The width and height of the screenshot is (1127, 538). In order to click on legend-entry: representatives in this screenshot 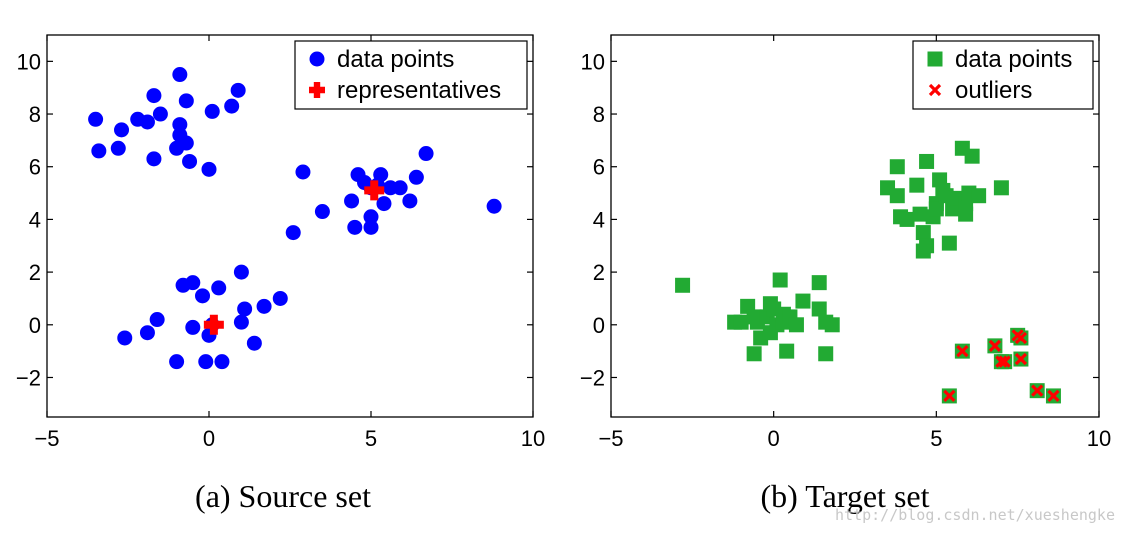, I will do `click(419, 90)`.